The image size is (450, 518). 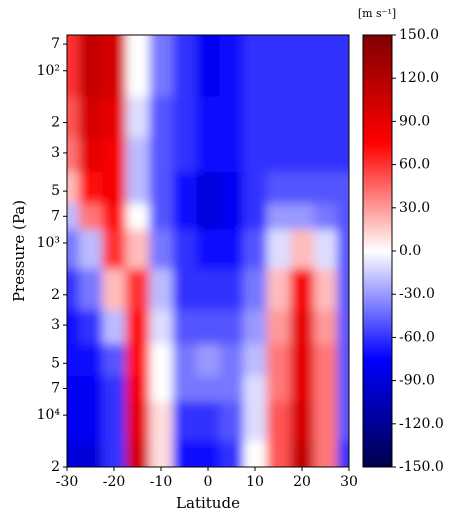 I want to click on colorbar, so click(x=377, y=251).